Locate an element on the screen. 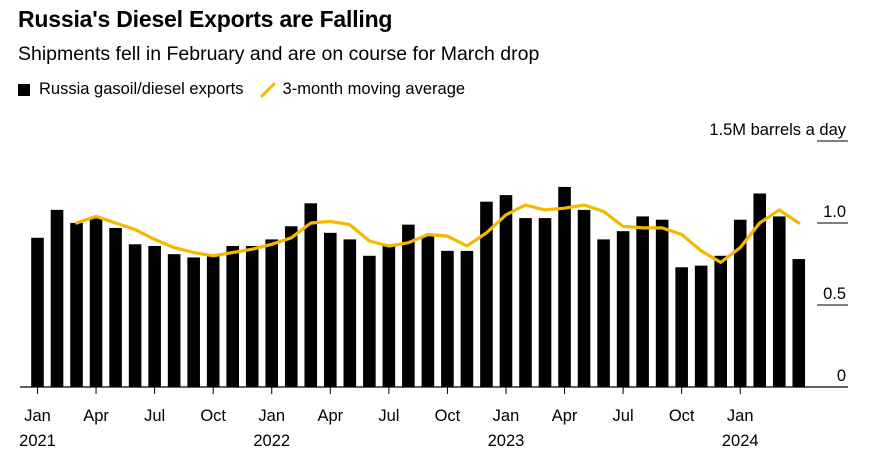  legend-bar-swatch is located at coordinates (24, 89).